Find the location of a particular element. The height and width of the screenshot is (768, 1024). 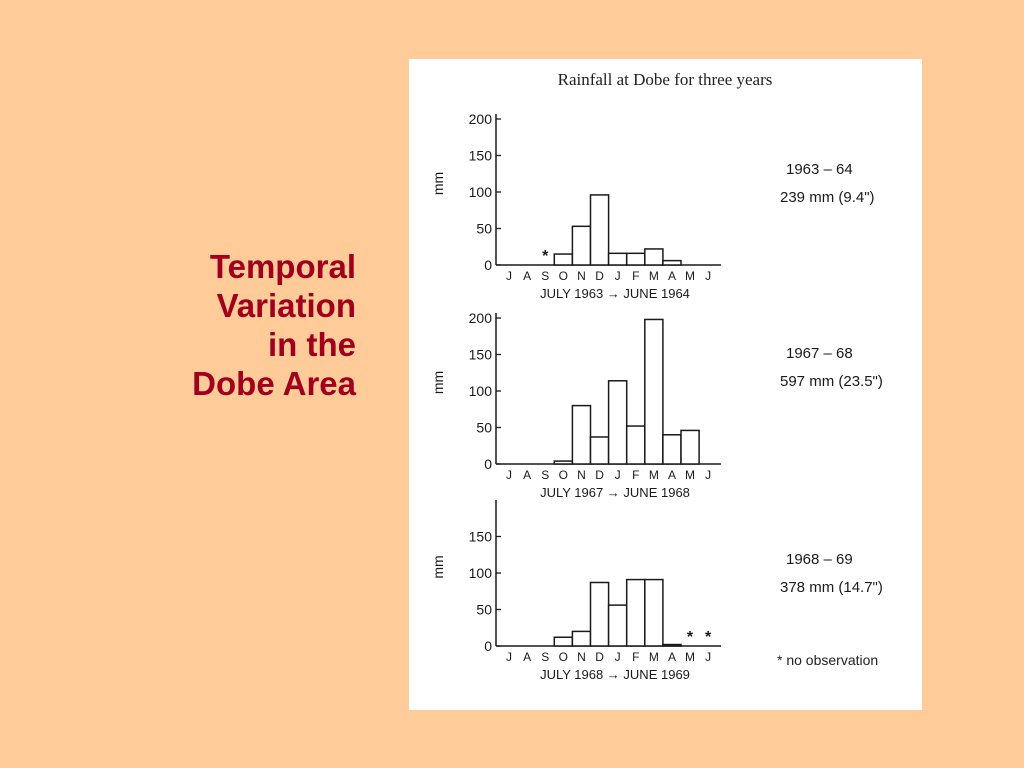

period-annotation: 1963 – 64 is located at coordinates (819, 169).